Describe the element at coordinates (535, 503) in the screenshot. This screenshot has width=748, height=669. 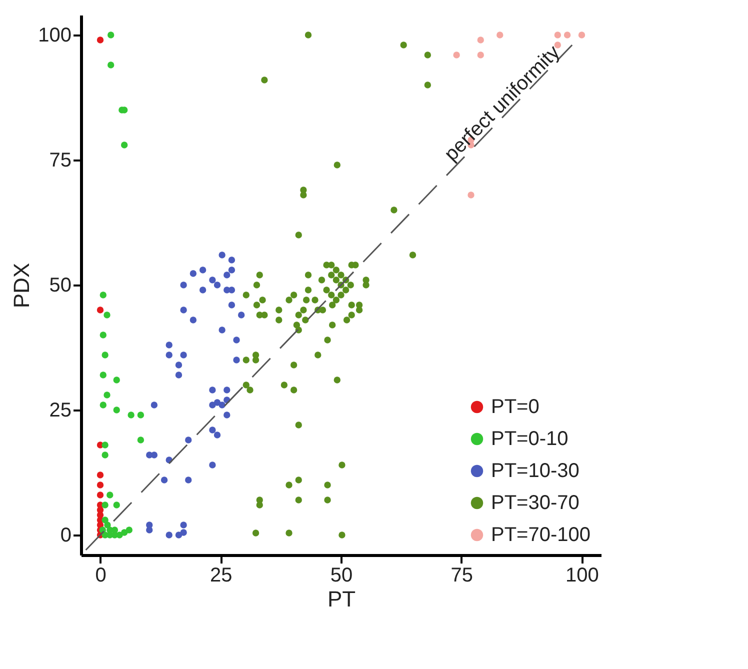
I see `legend-label: PT=30-70` at that location.